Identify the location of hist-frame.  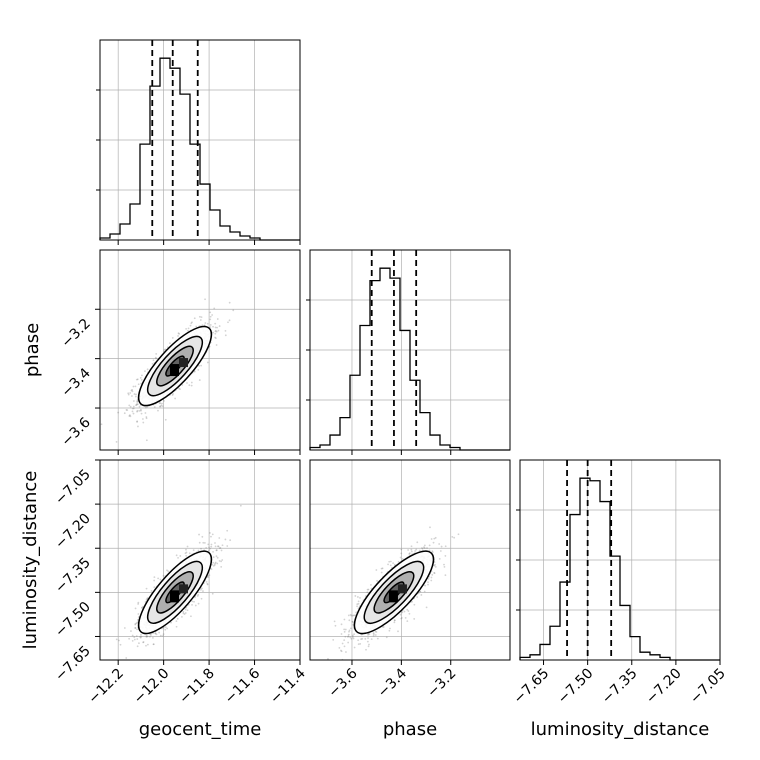
(410, 350).